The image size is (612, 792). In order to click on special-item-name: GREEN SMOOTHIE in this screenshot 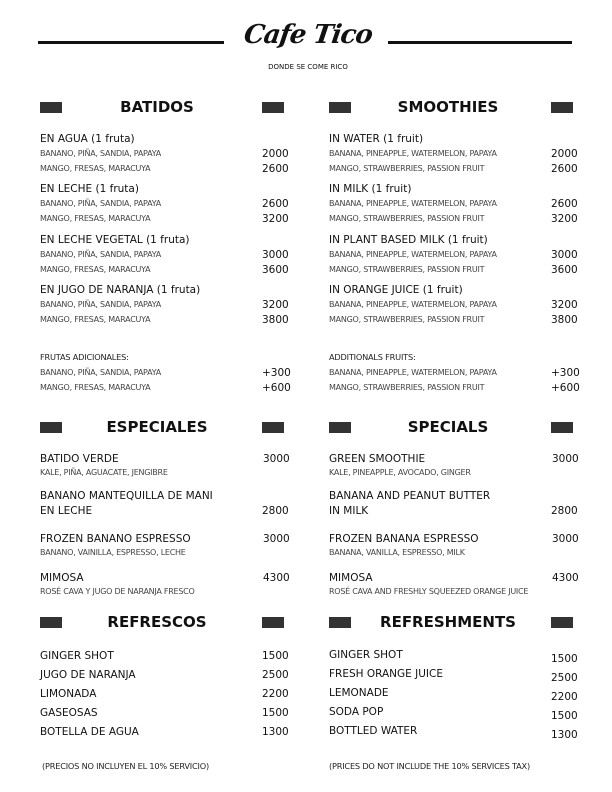, I will do `click(377, 459)`.